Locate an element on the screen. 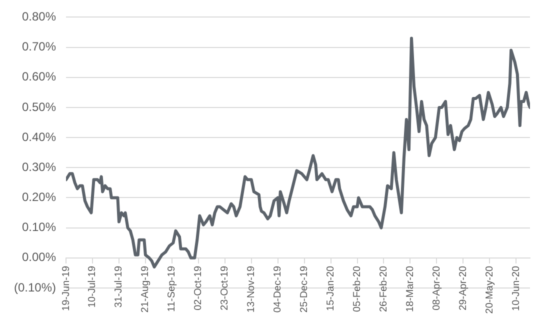  x-tick-label: 11-Sep-19 is located at coordinates (172, 288).